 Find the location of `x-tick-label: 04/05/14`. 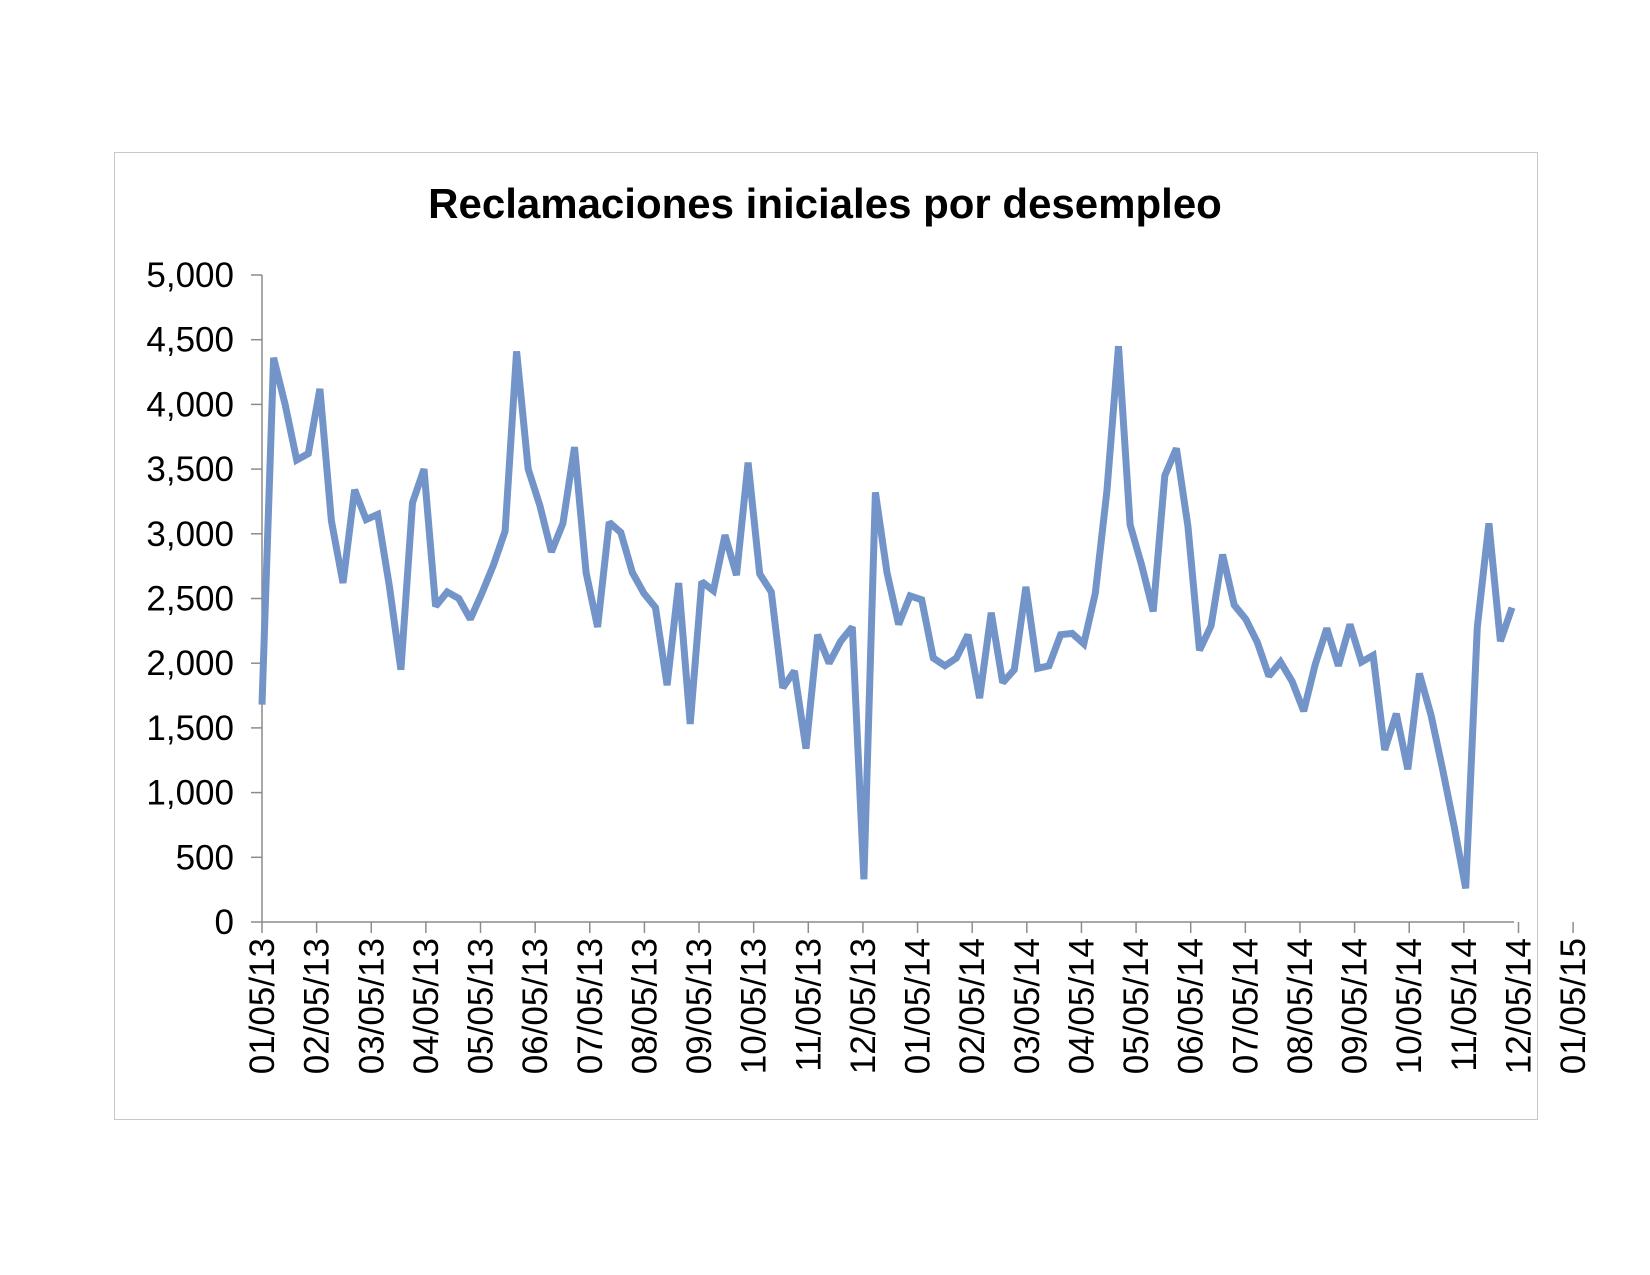

x-tick-label: 04/05/14 is located at coordinates (1081, 1006).